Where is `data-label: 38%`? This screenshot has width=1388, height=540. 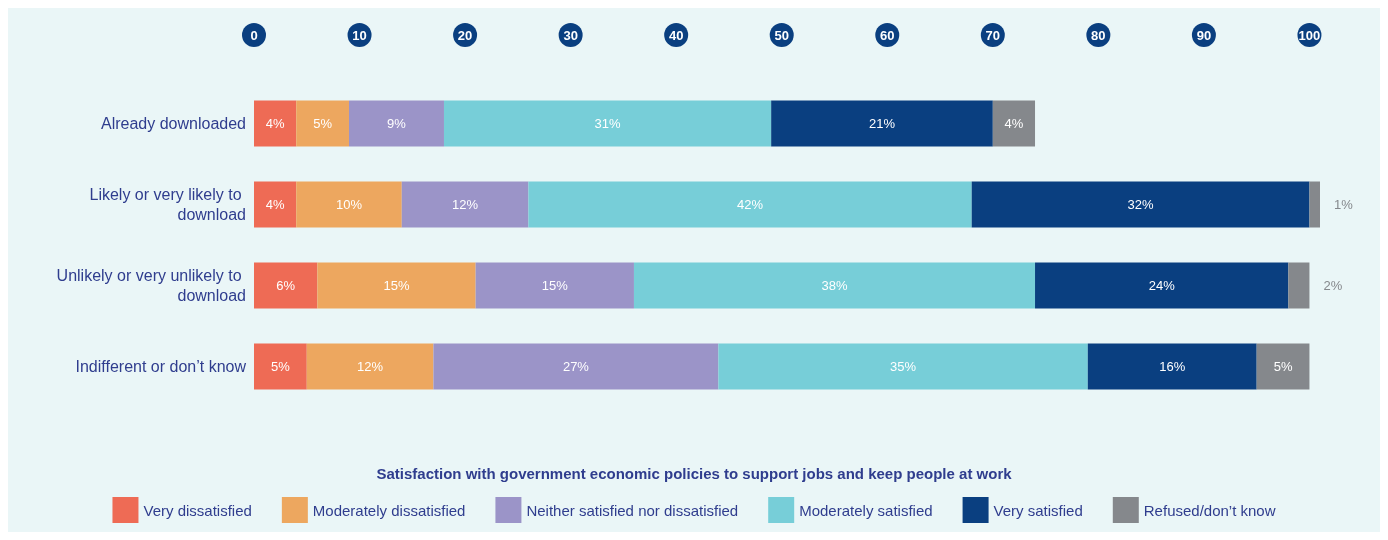
data-label: 38% is located at coordinates (834, 285).